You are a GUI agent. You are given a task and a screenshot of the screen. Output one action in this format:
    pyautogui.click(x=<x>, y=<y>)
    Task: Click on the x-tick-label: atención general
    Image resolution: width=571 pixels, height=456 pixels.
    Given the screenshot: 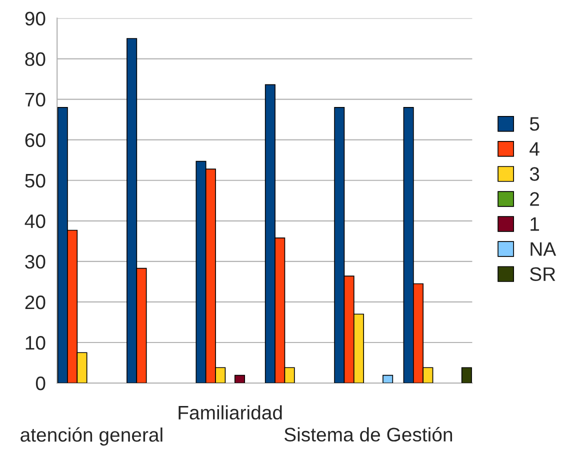 What is the action you would take?
    pyautogui.click(x=91, y=436)
    